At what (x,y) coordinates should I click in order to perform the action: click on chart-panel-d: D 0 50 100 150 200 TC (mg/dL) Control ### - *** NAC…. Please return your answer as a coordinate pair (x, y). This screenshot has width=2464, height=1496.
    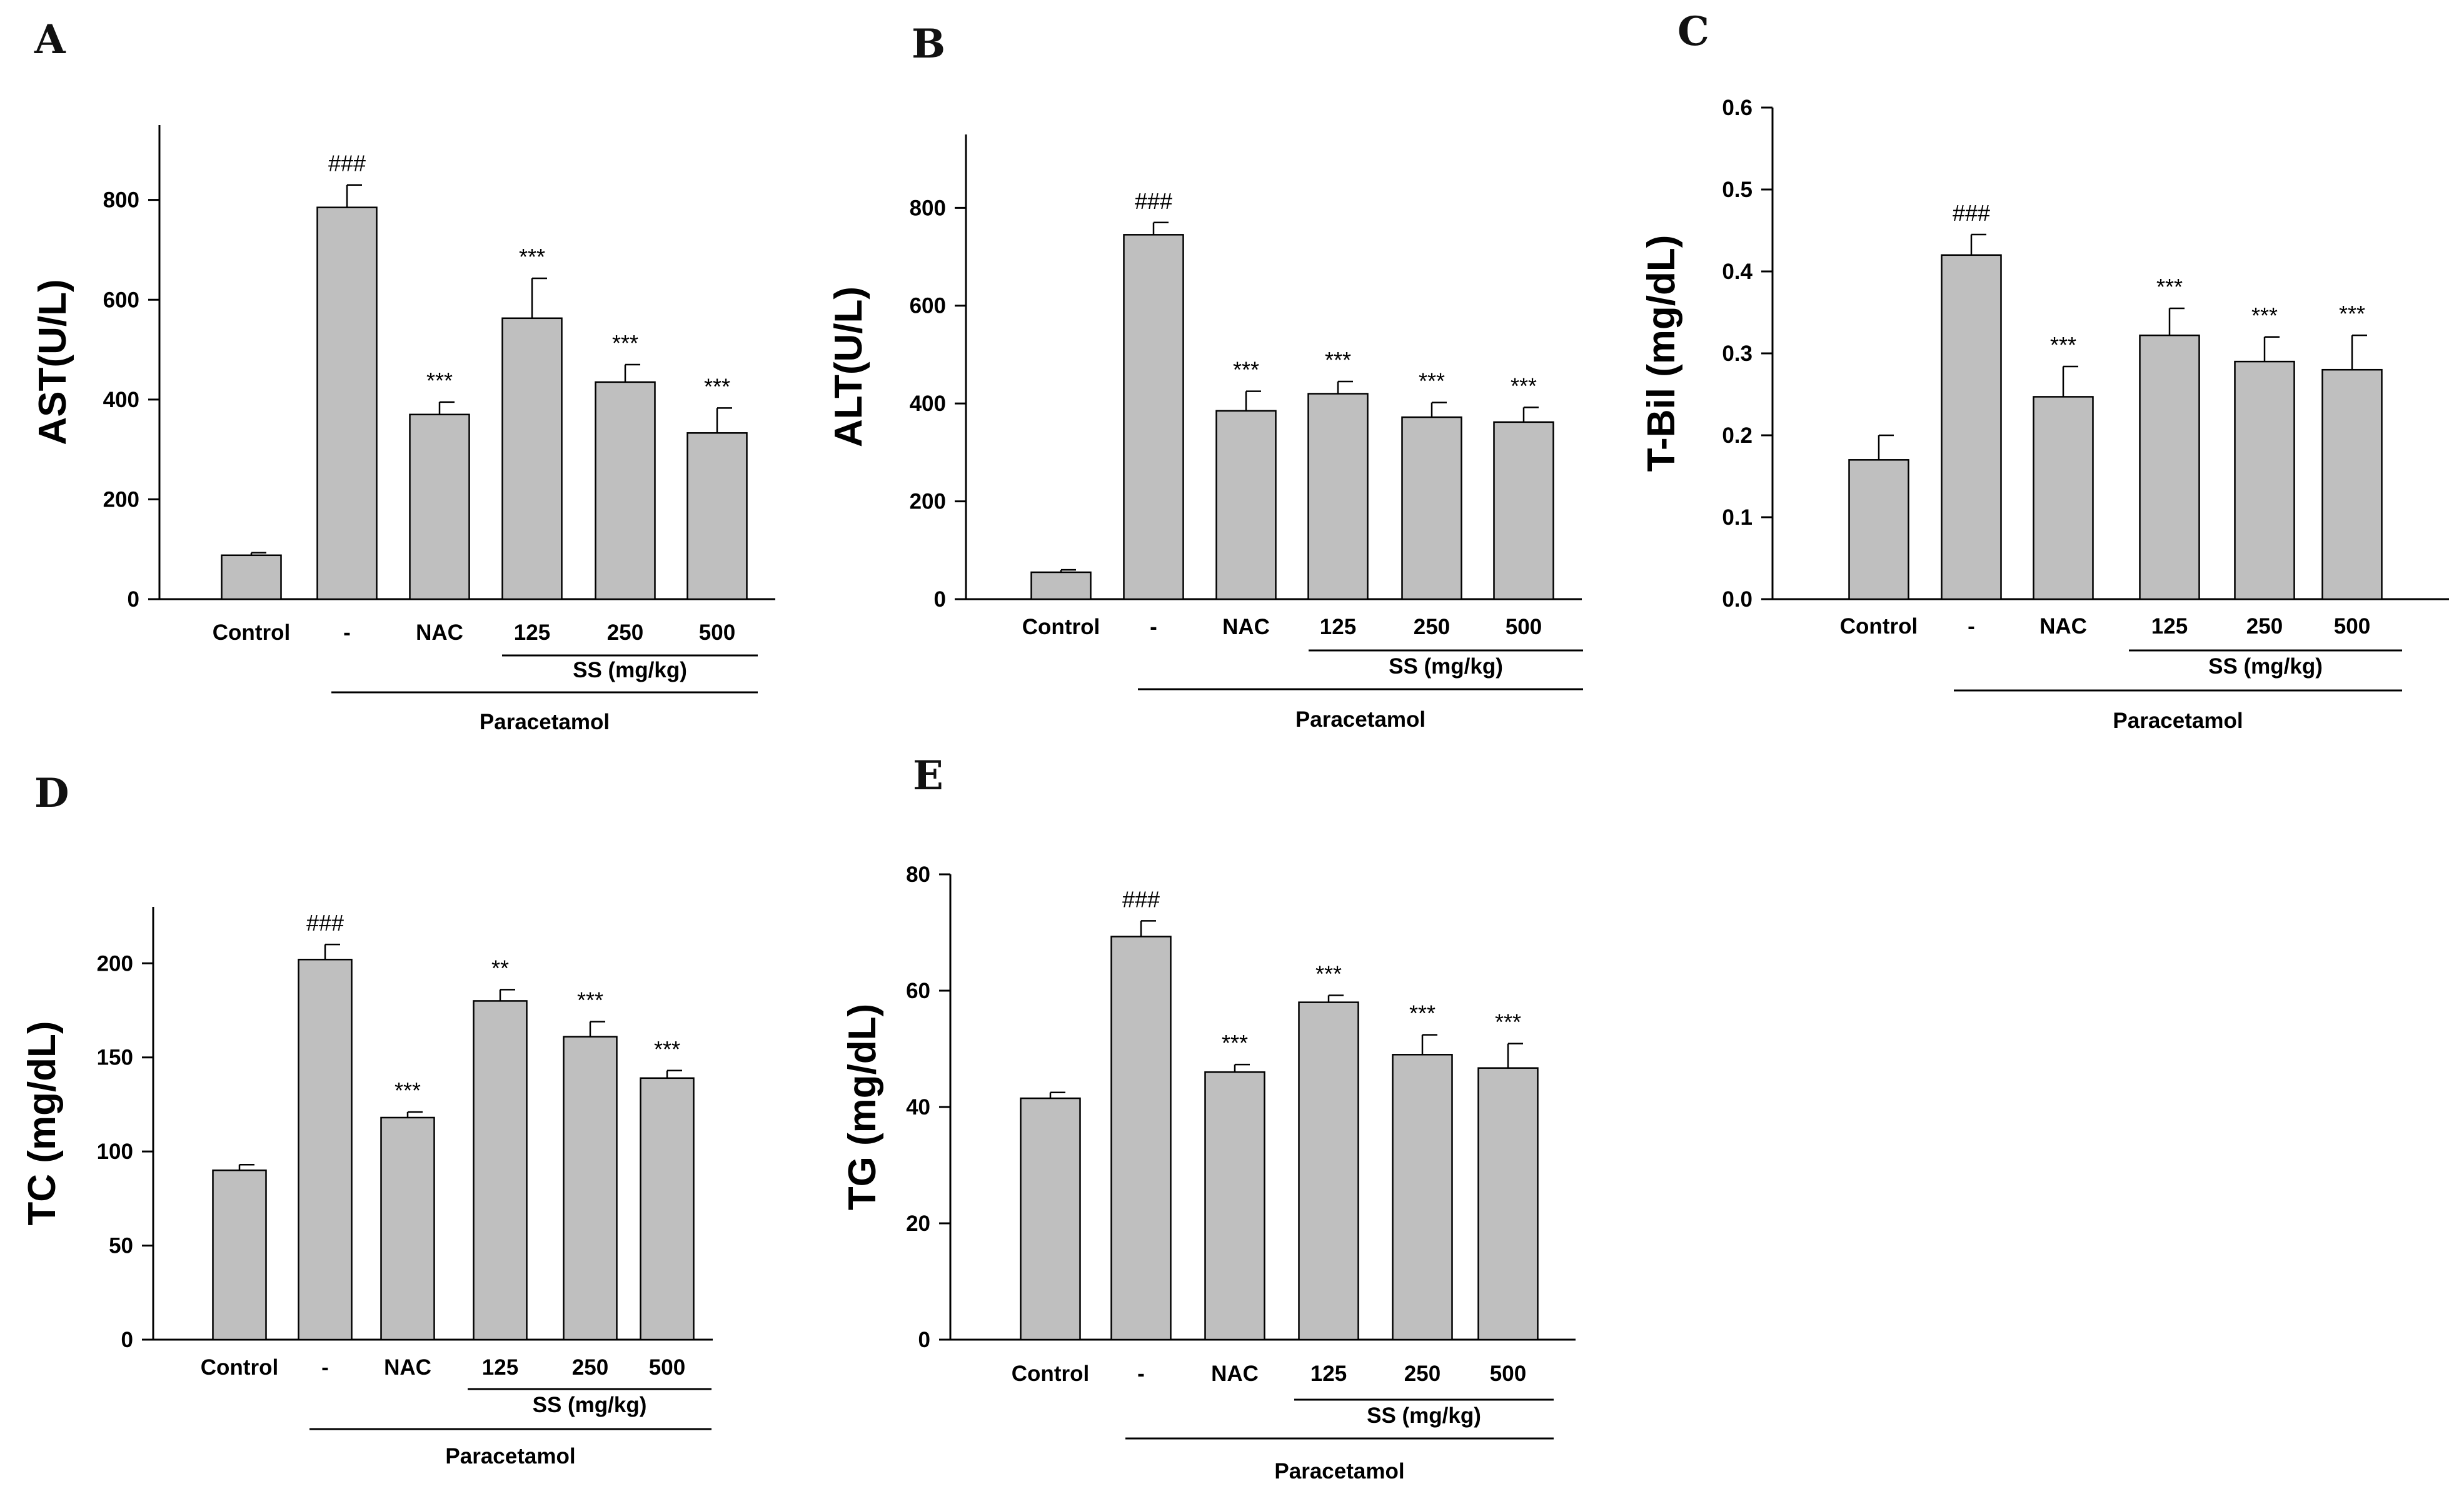
    Looking at the image, I should click on (367, 1119).